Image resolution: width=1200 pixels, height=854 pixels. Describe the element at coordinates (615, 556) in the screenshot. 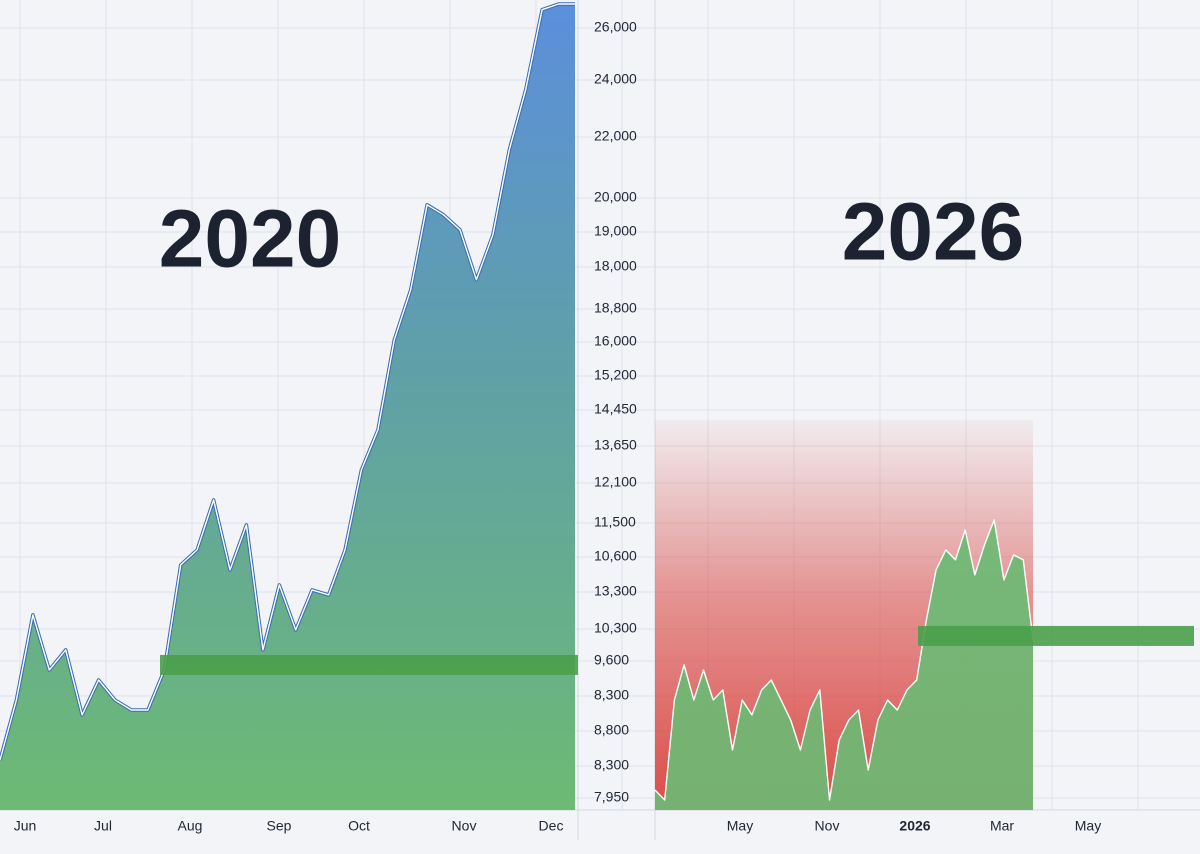

I see `y-tick-label: 10,600` at that location.